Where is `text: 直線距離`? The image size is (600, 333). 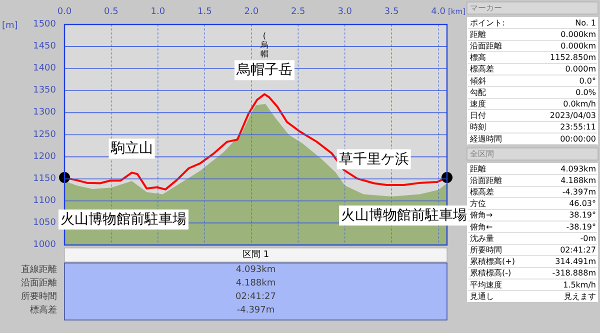
text: 直線距離 is located at coordinates (39, 269).